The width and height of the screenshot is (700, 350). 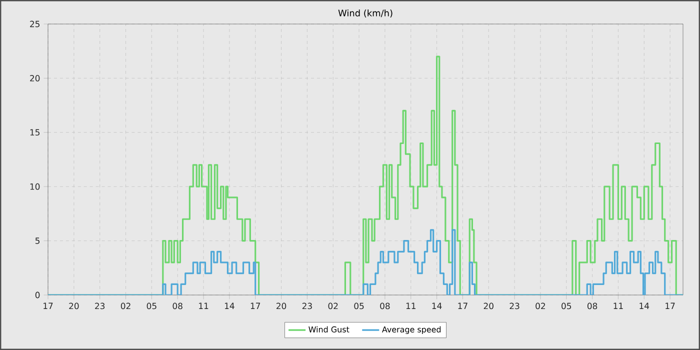 What do you see at coordinates (35, 78) in the screenshot?
I see `y-tick-label: 20` at bounding box center [35, 78].